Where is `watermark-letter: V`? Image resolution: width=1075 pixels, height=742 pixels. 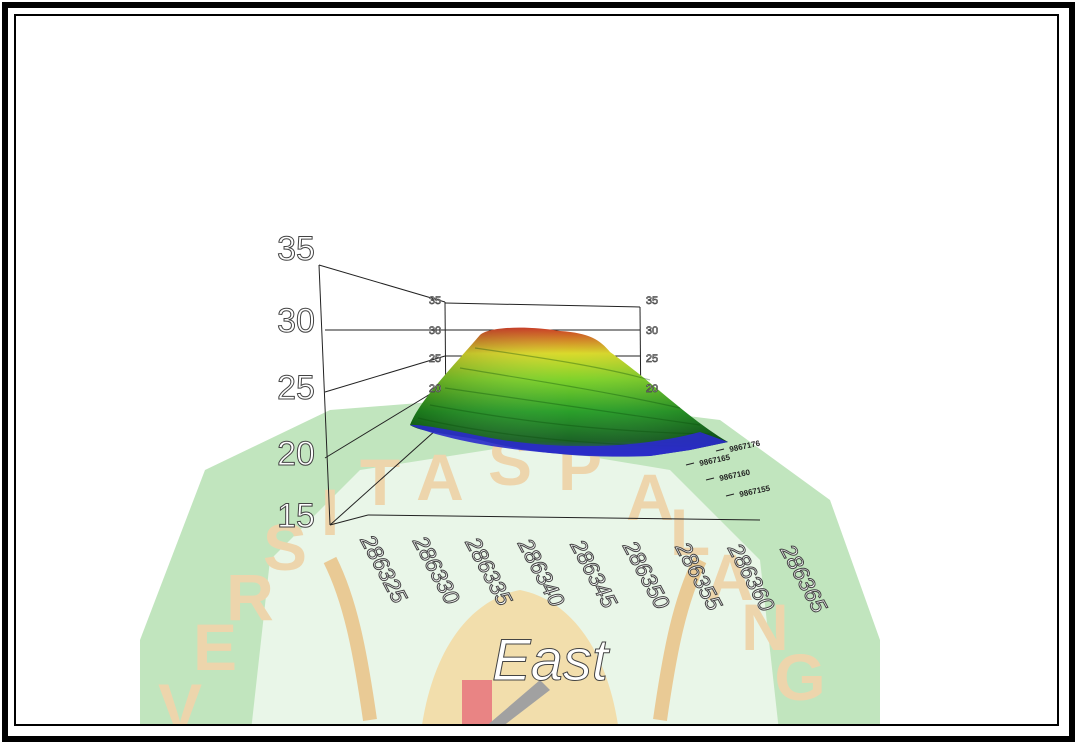
watermark-letter: V is located at coordinates (180, 705).